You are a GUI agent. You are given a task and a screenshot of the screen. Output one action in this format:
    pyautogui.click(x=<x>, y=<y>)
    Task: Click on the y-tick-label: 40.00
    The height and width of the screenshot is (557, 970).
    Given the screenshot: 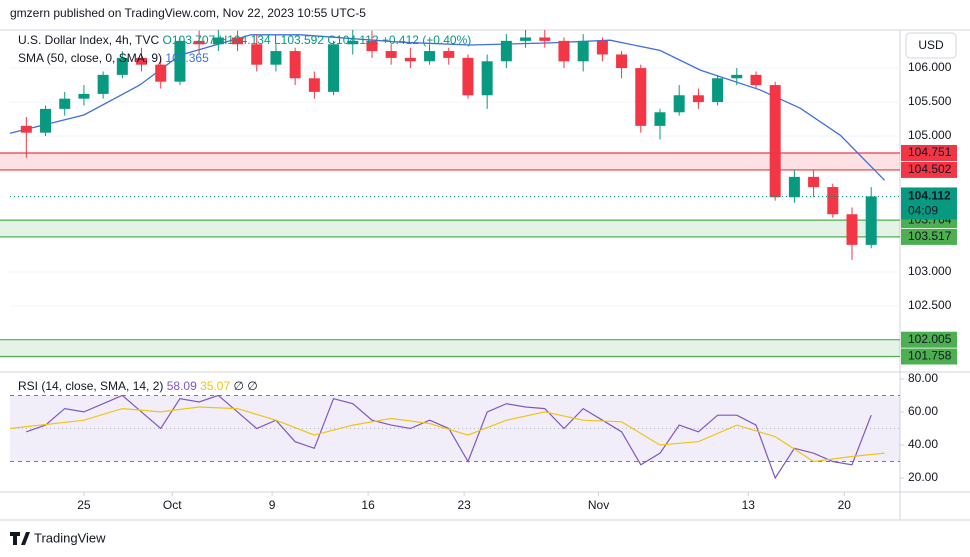 What is the action you would take?
    pyautogui.click(x=923, y=444)
    